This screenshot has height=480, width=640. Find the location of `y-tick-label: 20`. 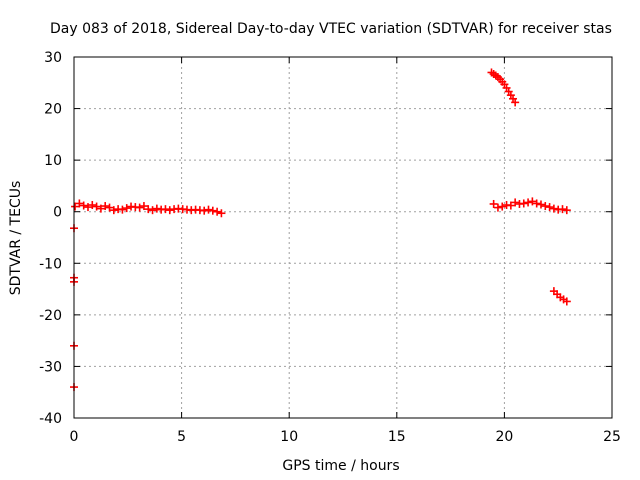

y-tick-label: 20 is located at coordinates (53, 110).